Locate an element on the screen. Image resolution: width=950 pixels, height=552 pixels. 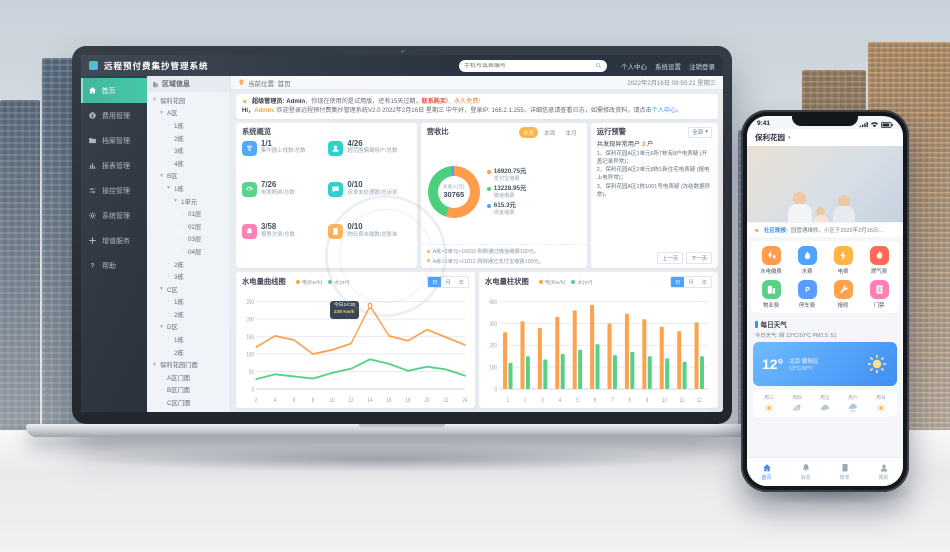
legend-amount: 16920.75元 is located at coordinates (510, 171).